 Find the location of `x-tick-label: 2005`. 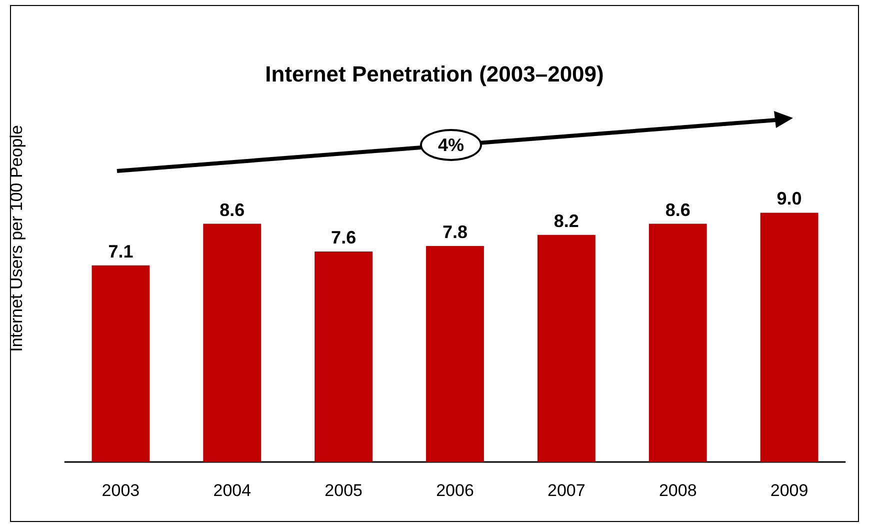

x-tick-label: 2005 is located at coordinates (343, 490).